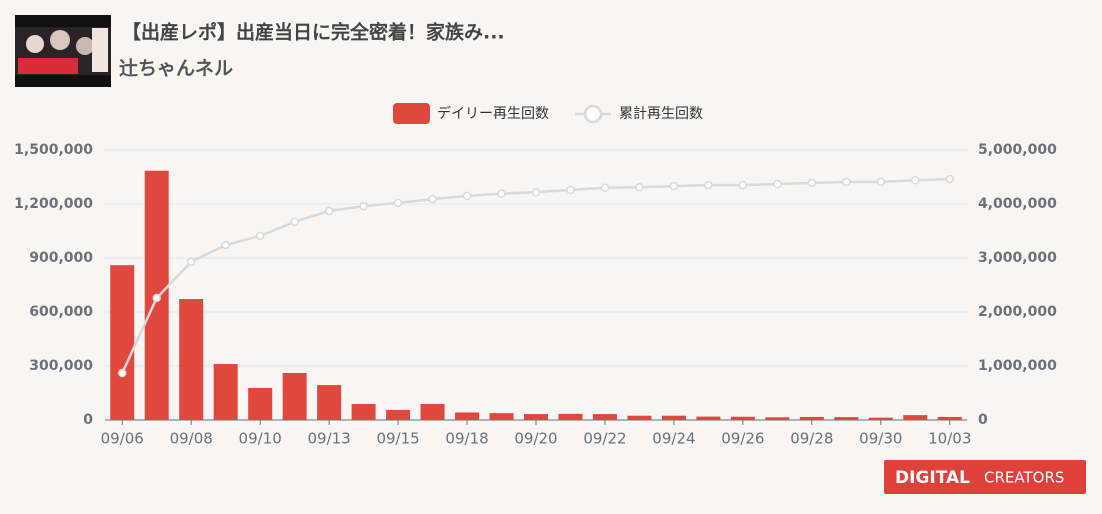 This screenshot has height=514, width=1102. I want to click on x-tick-label: 09/18, so click(466, 439).